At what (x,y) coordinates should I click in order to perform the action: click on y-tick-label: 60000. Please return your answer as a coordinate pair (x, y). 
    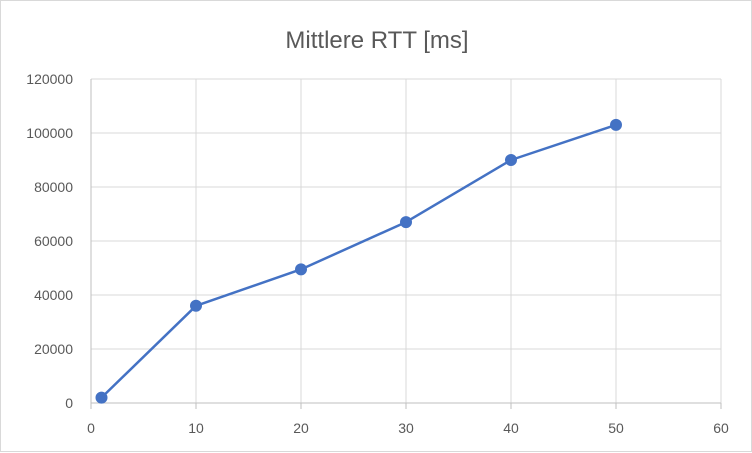
    Looking at the image, I should click on (53, 241).